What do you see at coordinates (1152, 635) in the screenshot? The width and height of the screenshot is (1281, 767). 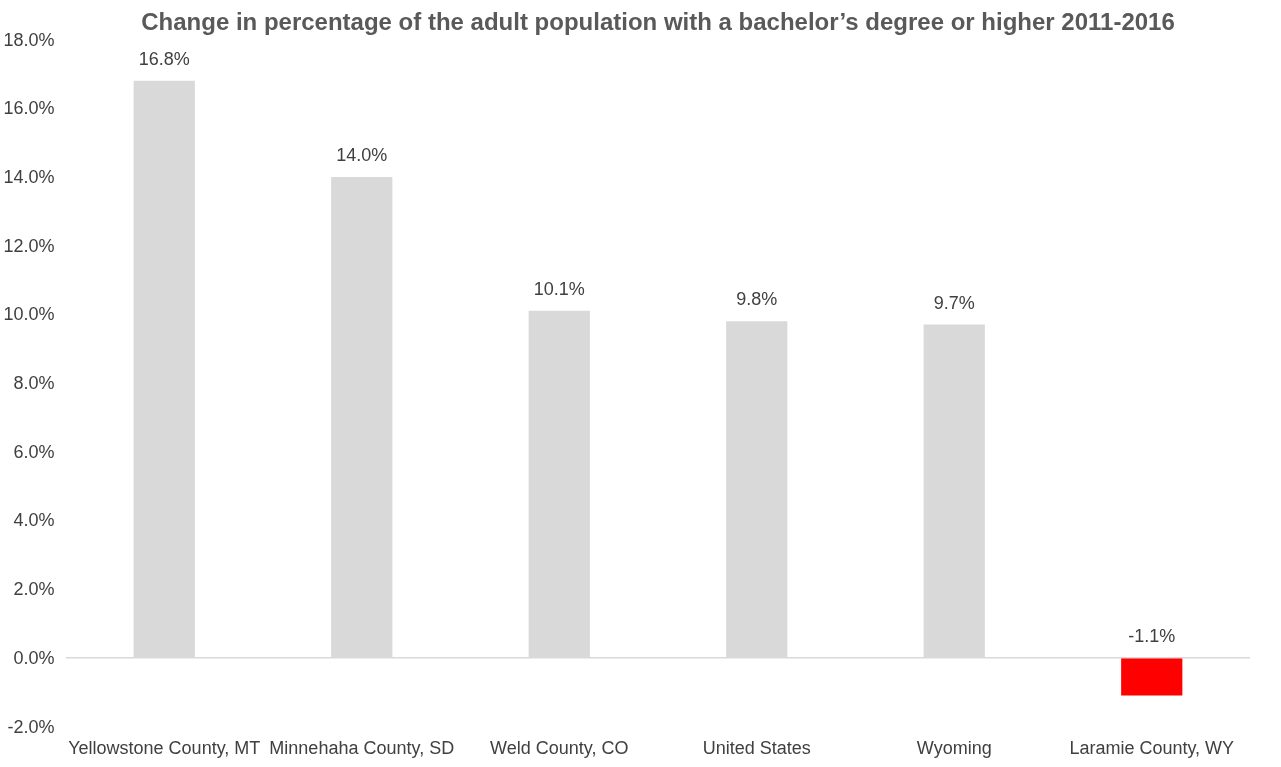 I see `data-label: -1.1%` at bounding box center [1152, 635].